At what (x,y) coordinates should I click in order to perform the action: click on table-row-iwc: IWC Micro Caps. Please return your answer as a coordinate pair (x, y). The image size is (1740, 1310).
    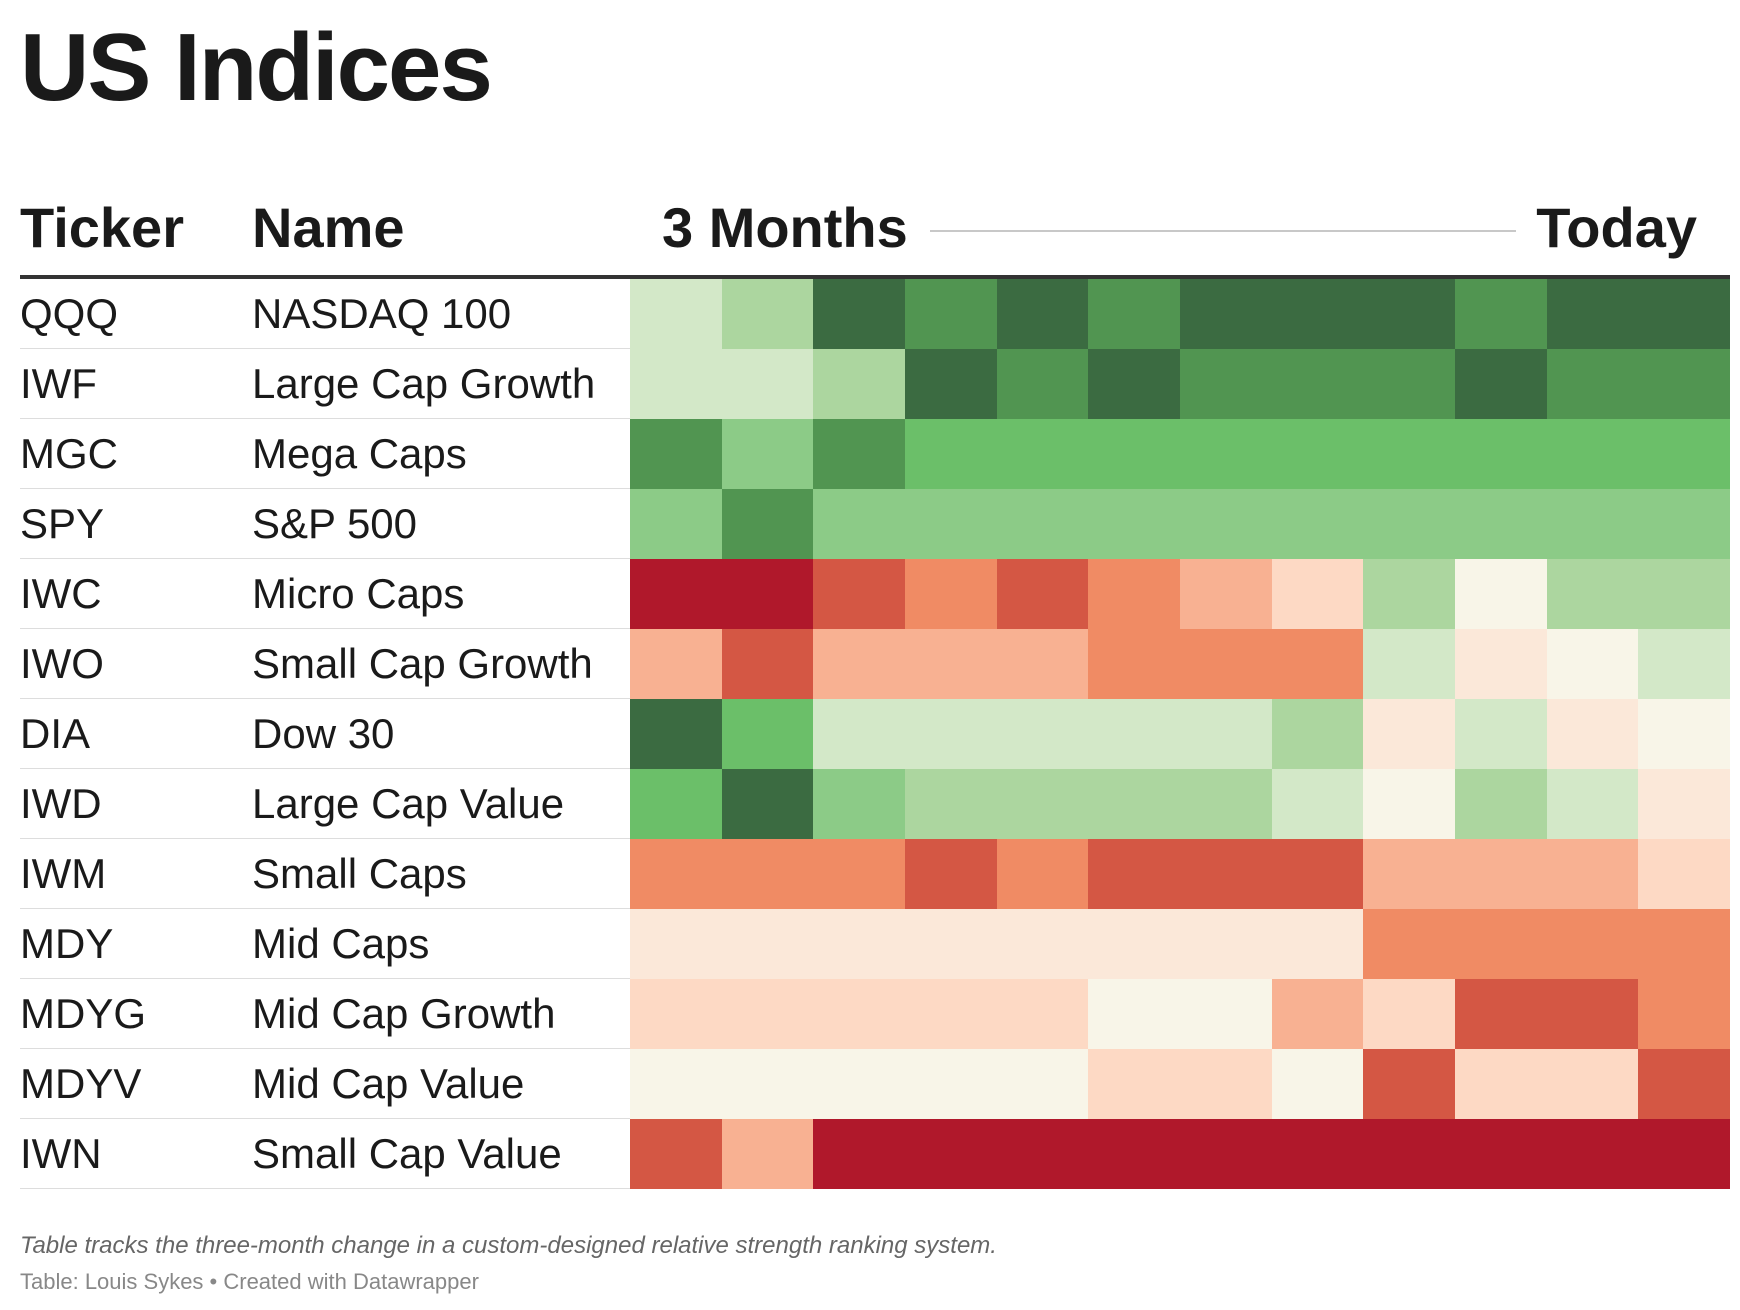
    Looking at the image, I should click on (875, 594).